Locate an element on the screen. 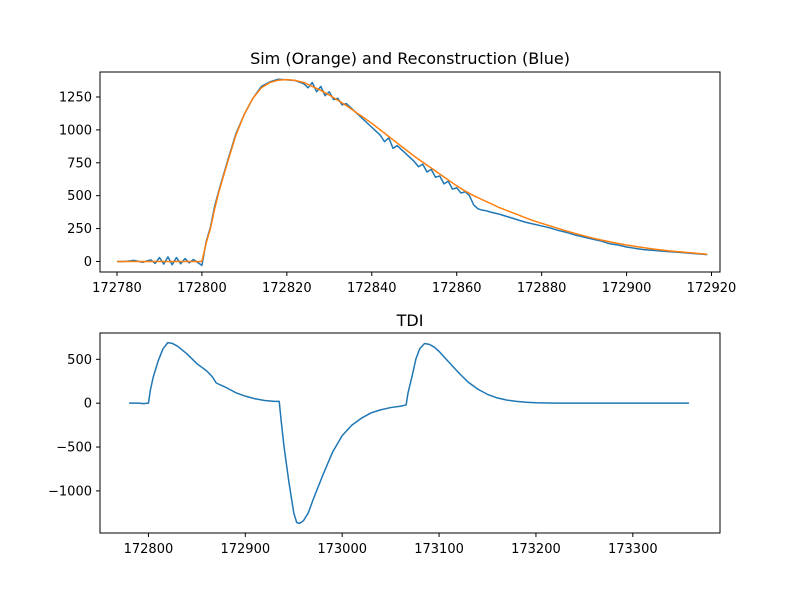 This screenshot has height=600, width=800. x-tick-label: 173100 is located at coordinates (439, 549).